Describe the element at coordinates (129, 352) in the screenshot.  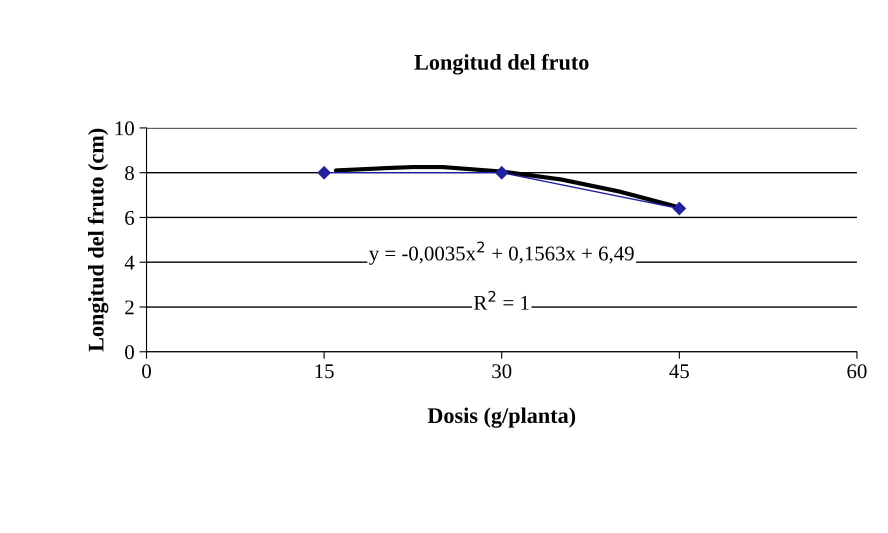
I see `y-tick-label: 0` at that location.